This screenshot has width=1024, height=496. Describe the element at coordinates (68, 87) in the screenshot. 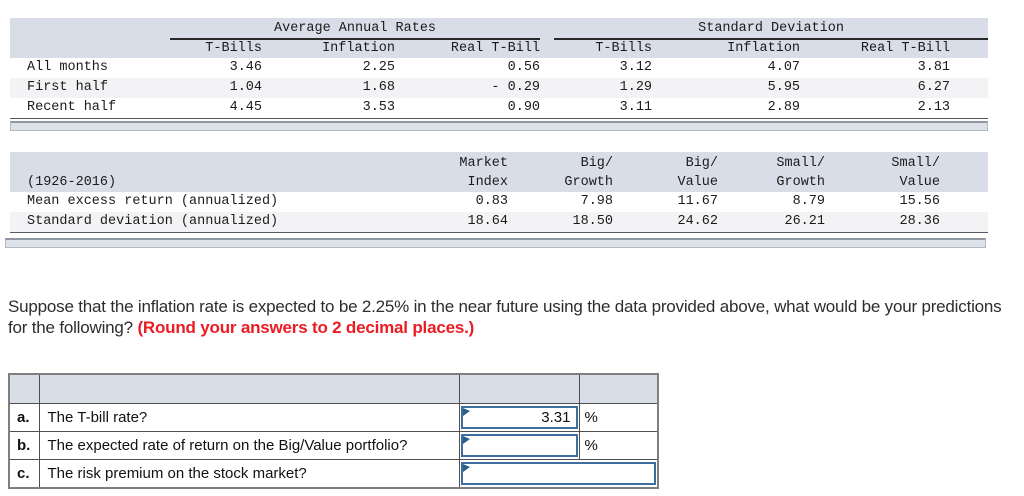

I see `row-label: First half` at that location.